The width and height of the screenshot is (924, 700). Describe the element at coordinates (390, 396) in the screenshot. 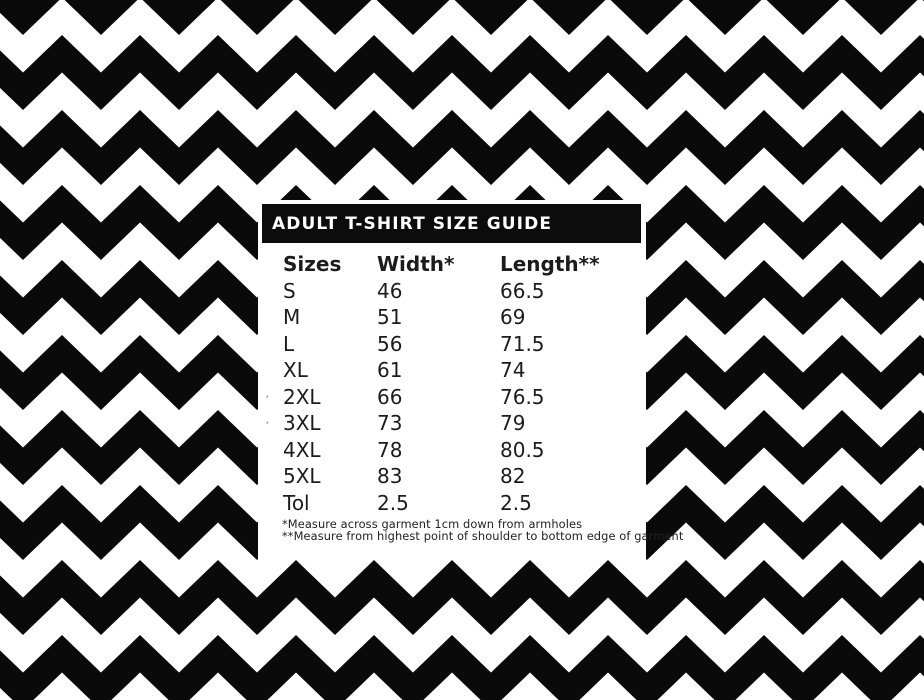

I see `width-cell: 66` at that location.